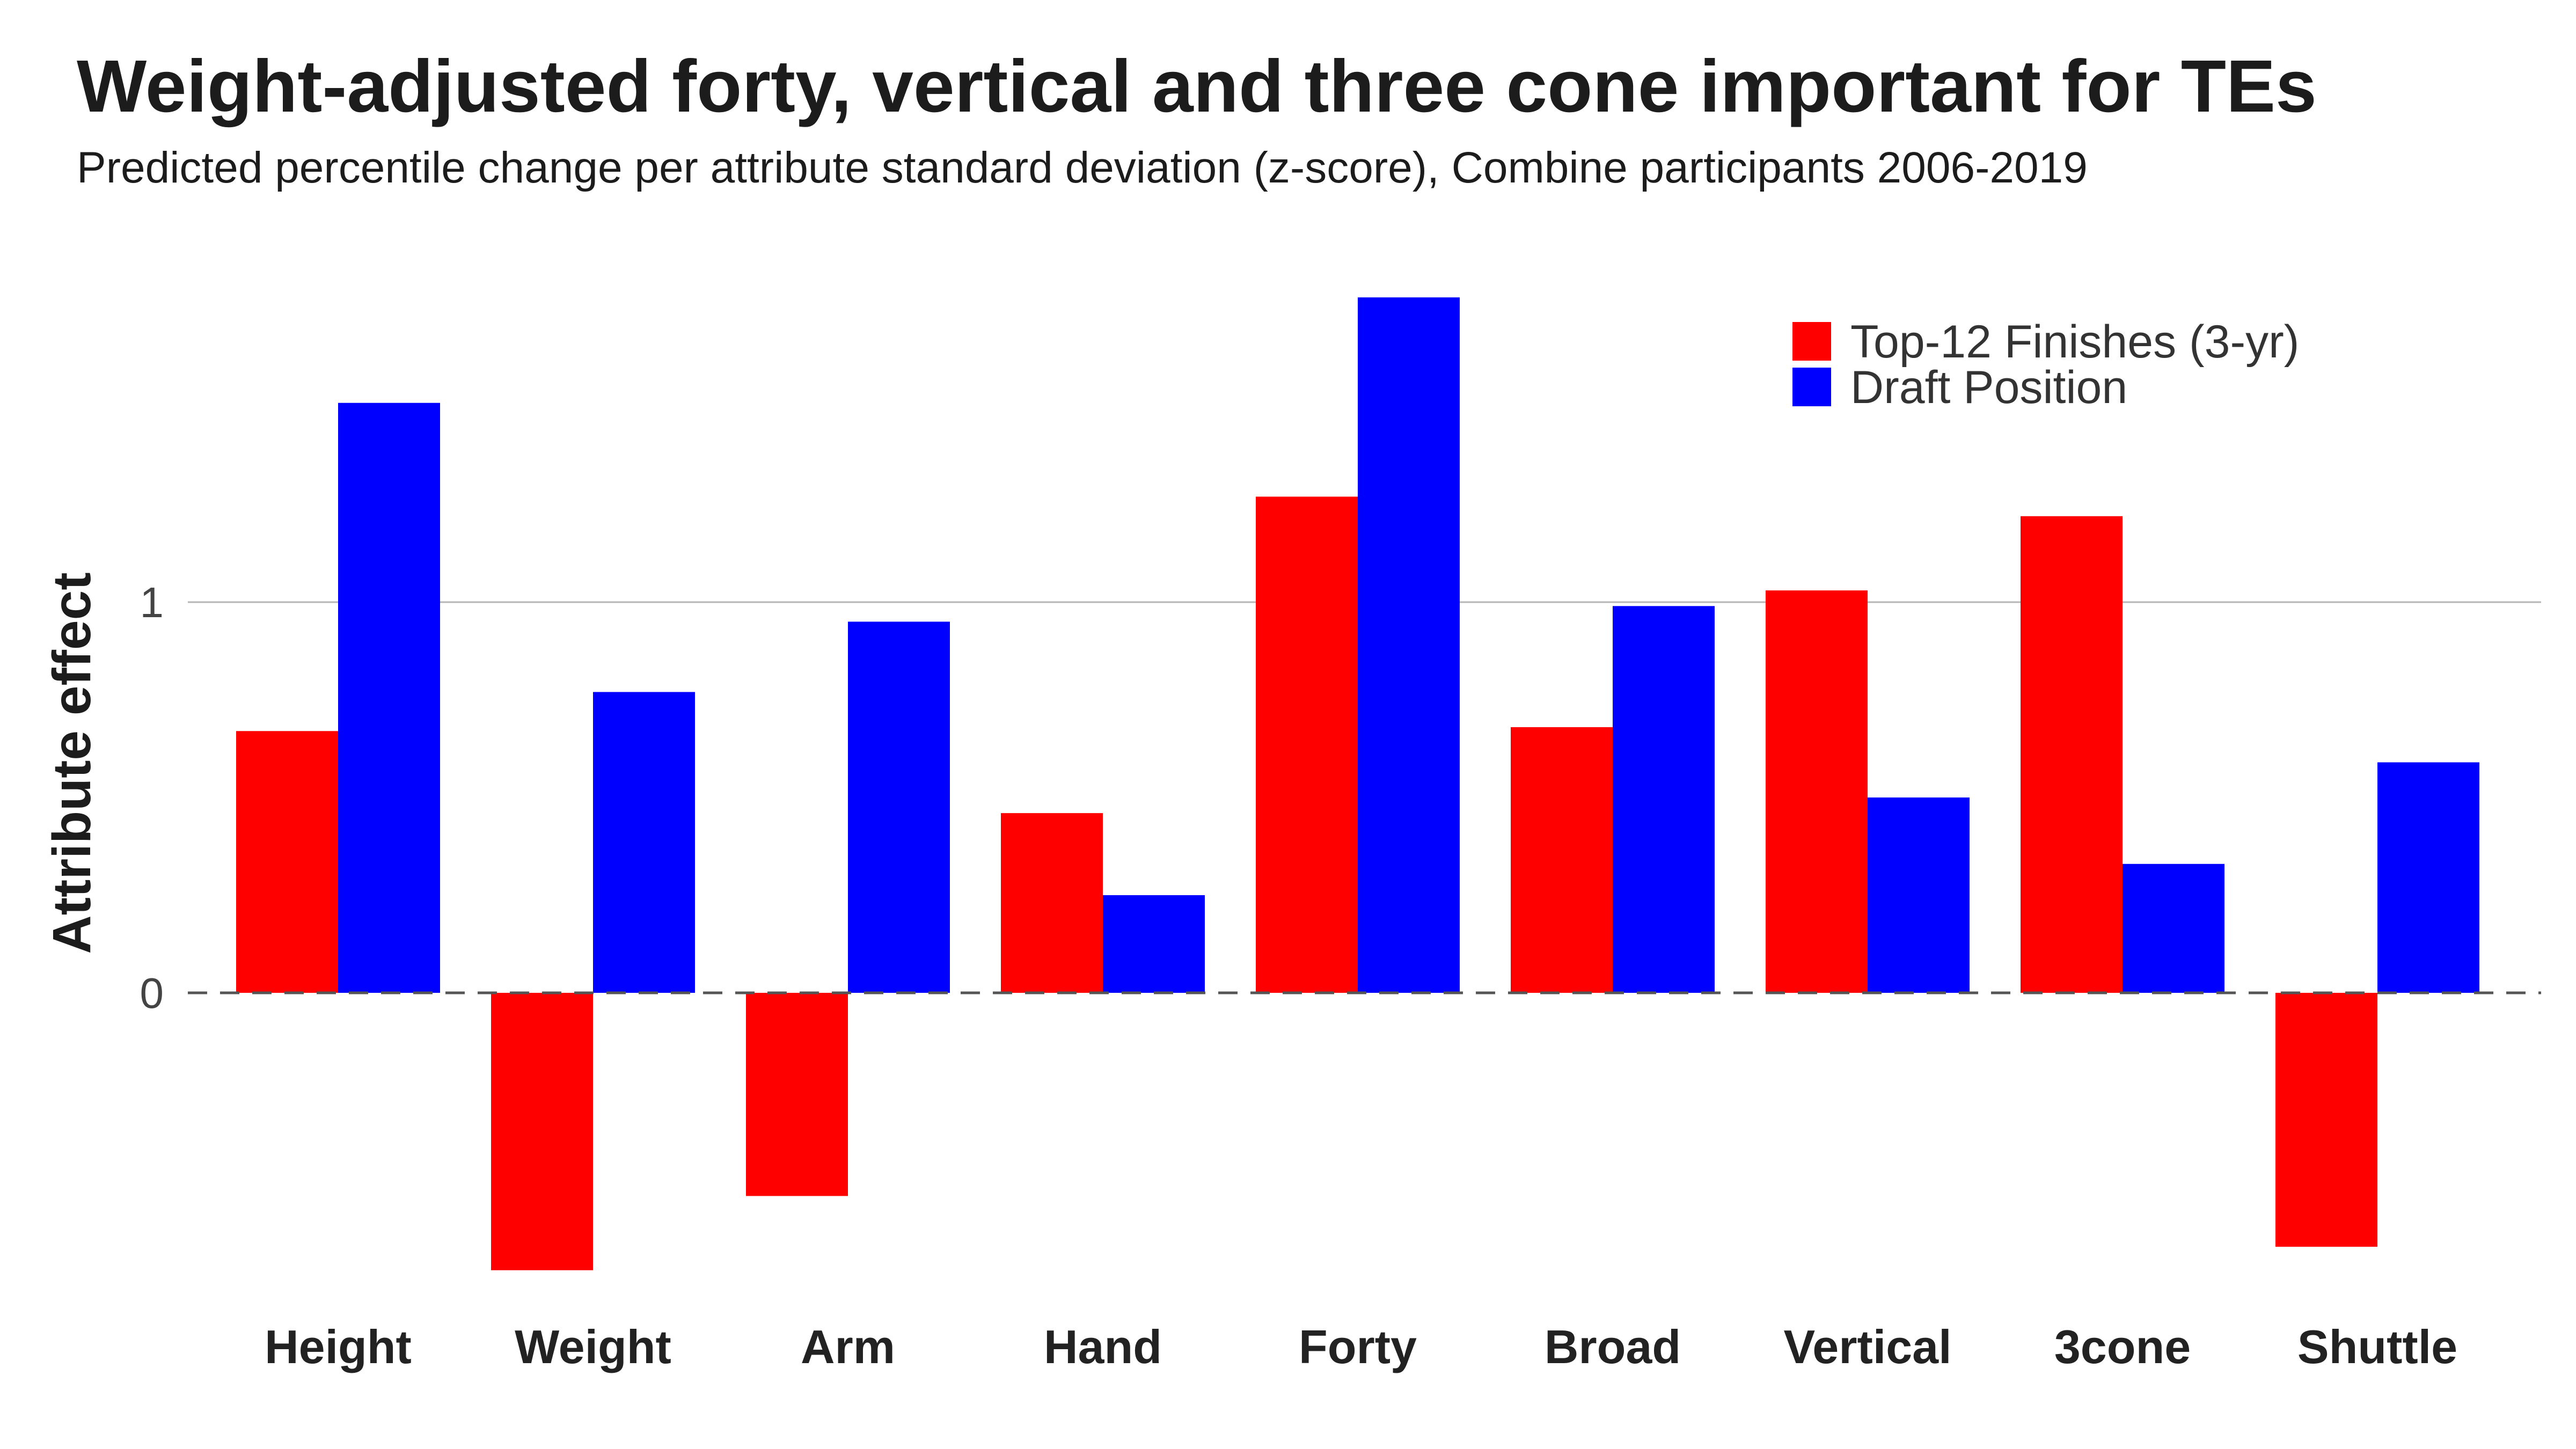  I want to click on x-tick-label: Weight, so click(593, 1346).